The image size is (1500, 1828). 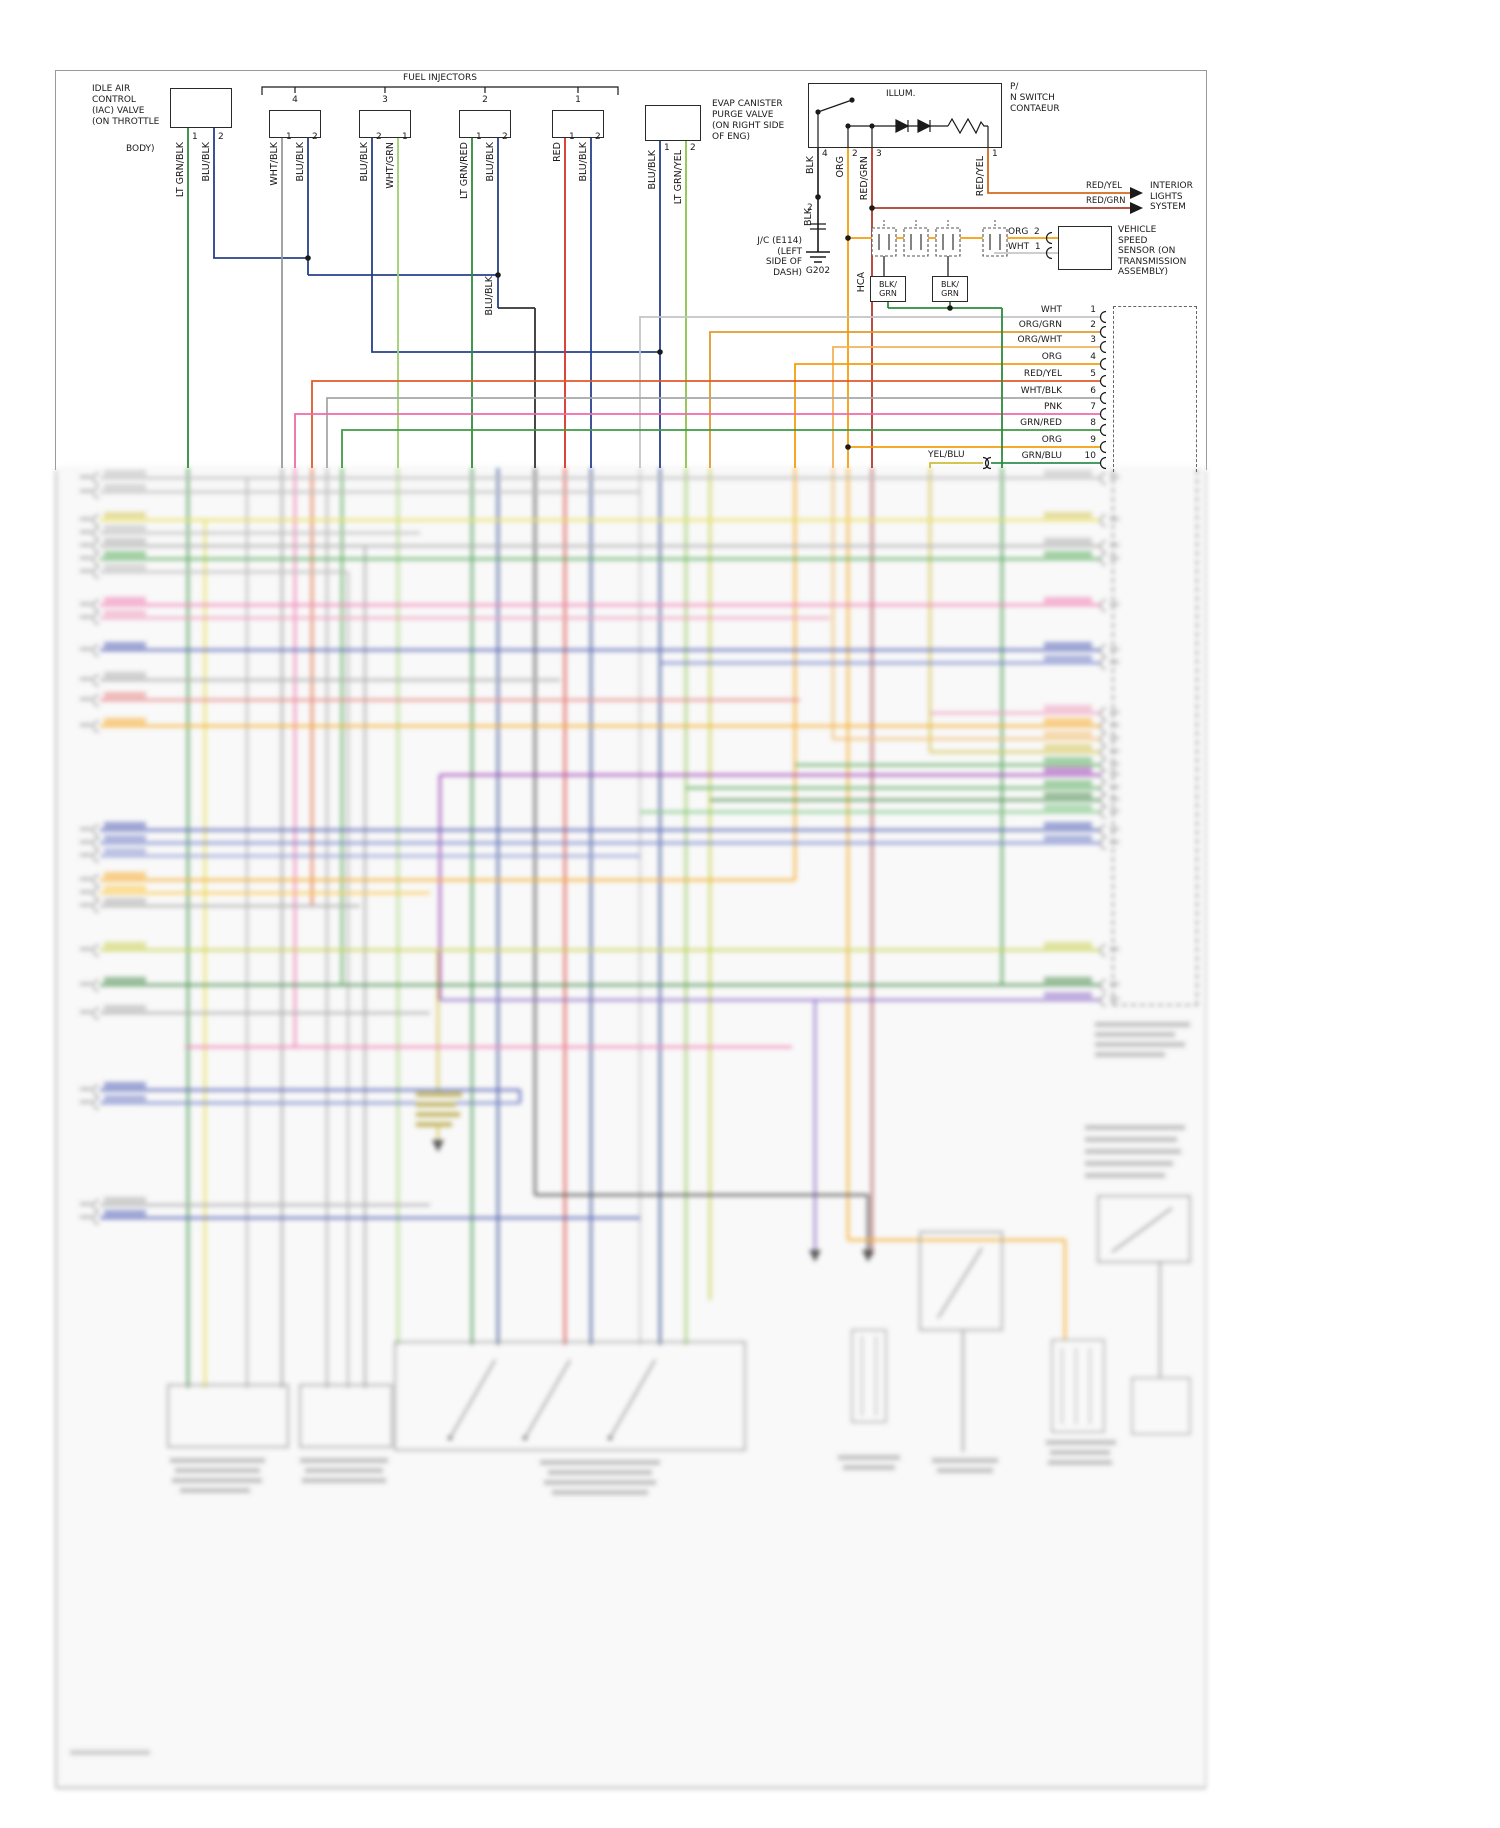 I want to click on inj1-pin1-number: 1, so click(x=572, y=137).